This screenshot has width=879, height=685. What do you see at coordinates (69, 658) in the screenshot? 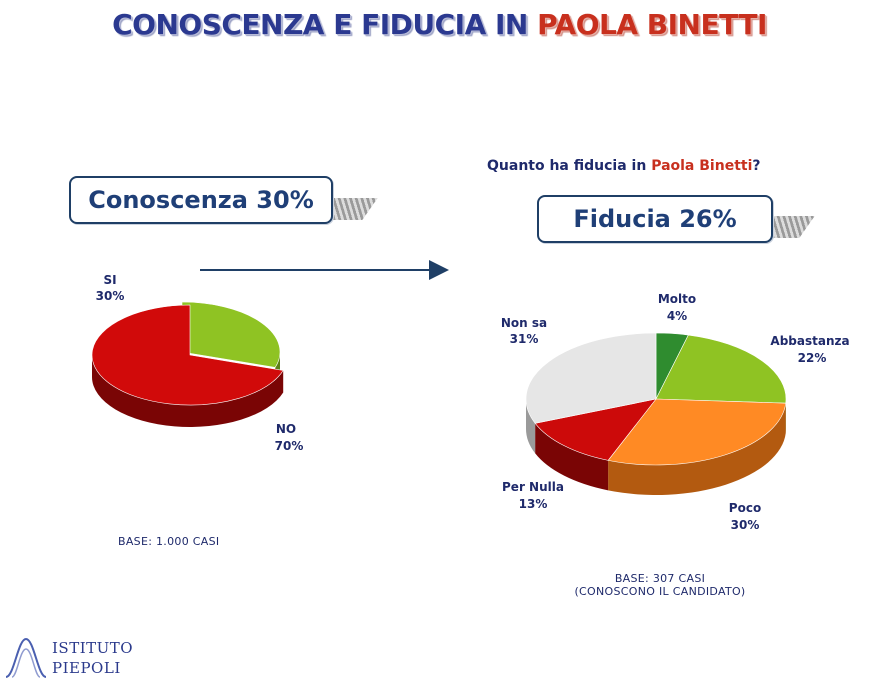
I see `logo-istituto-piepoli: ISTITUTO PIEPOLI` at bounding box center [69, 658].